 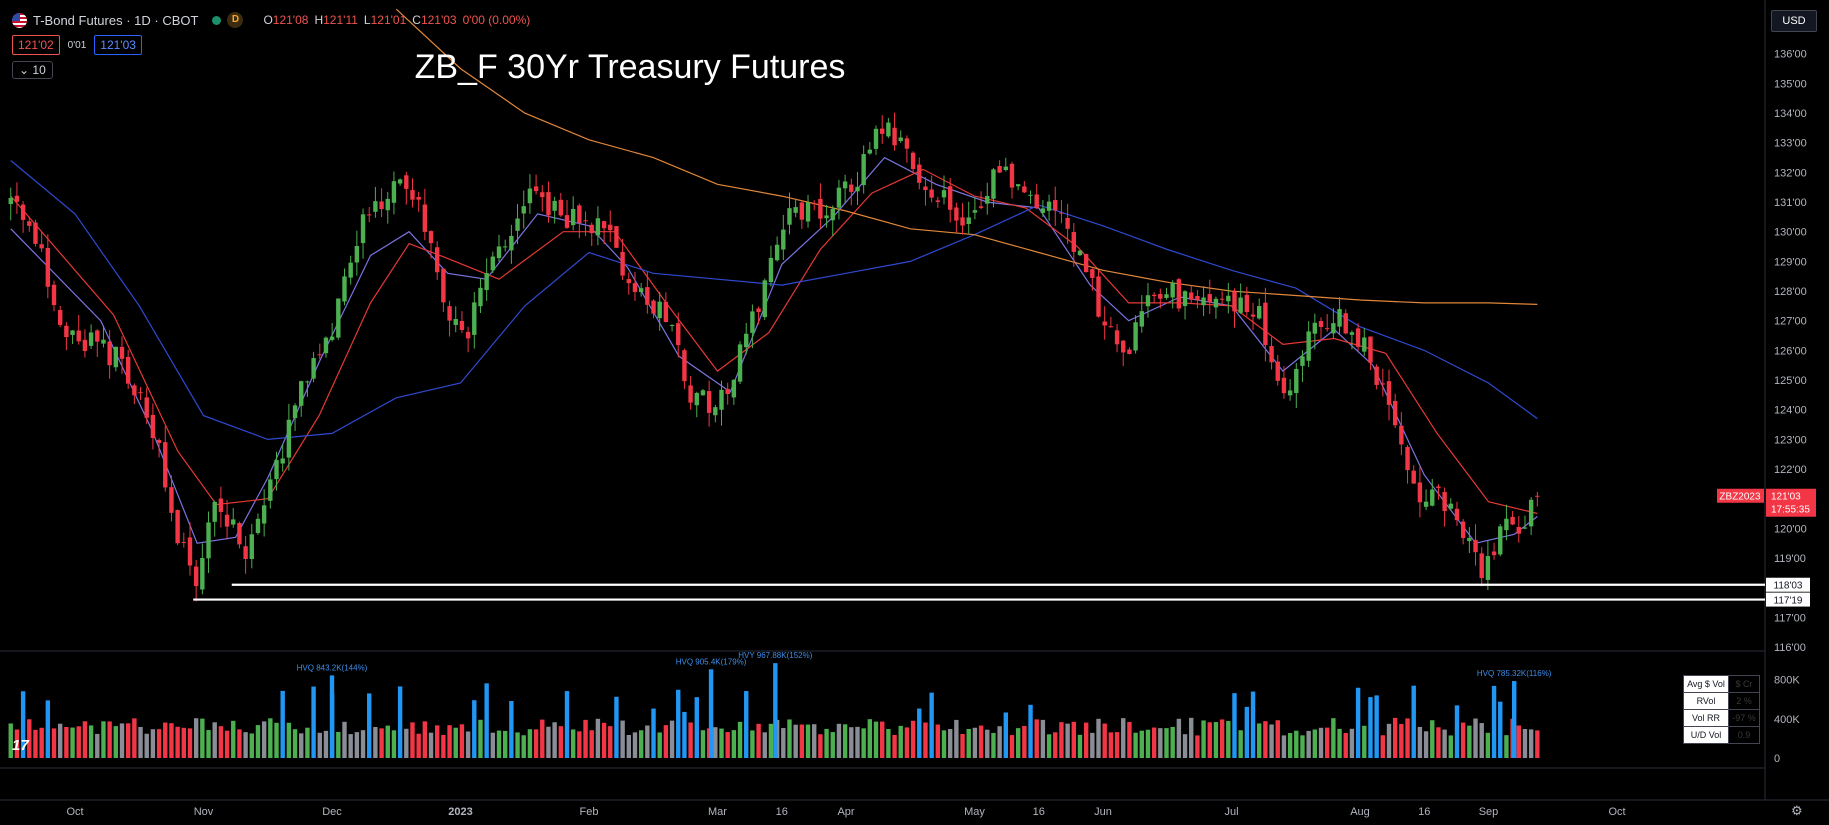 I want to click on gear-icon: ⚙, so click(x=1797, y=810).